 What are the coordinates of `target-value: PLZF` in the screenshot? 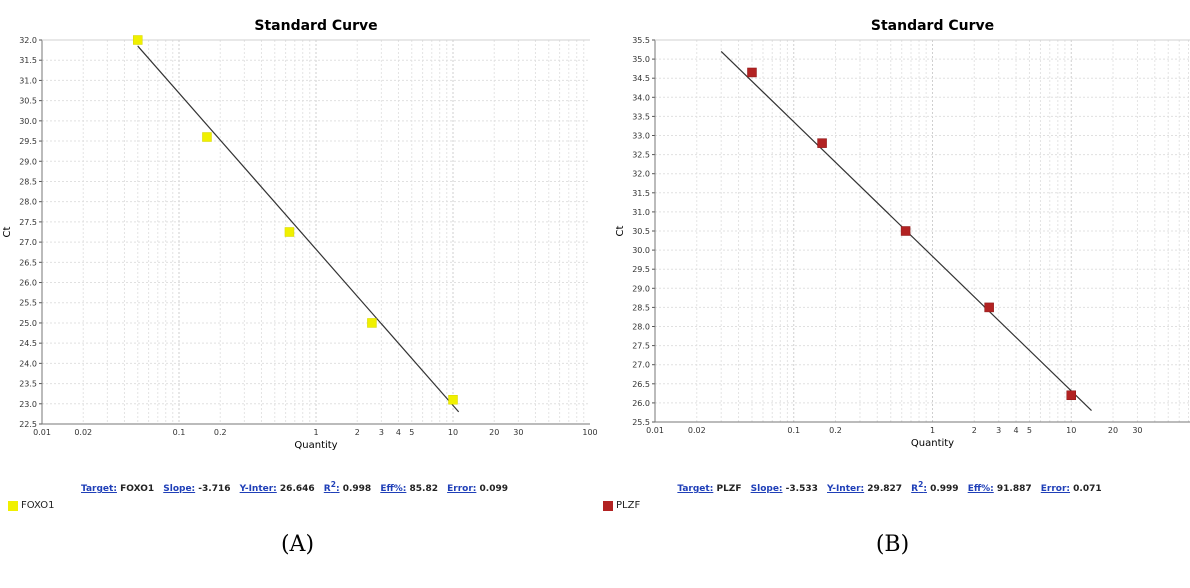 It's located at (729, 489).